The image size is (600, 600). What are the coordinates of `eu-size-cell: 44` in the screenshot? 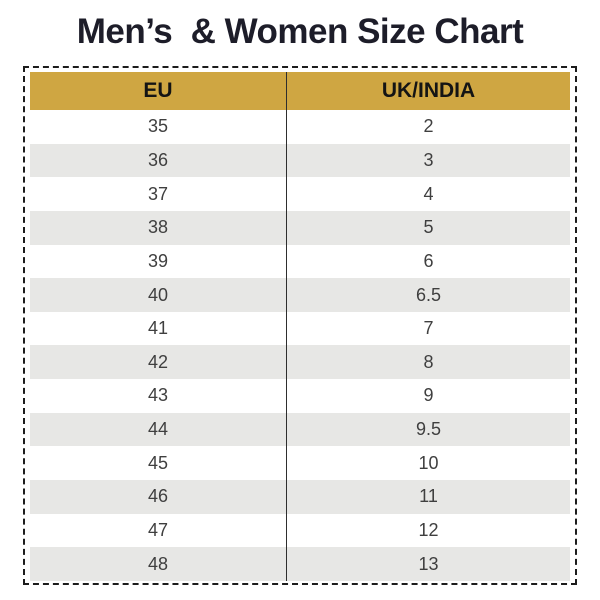 It's located at (158, 429).